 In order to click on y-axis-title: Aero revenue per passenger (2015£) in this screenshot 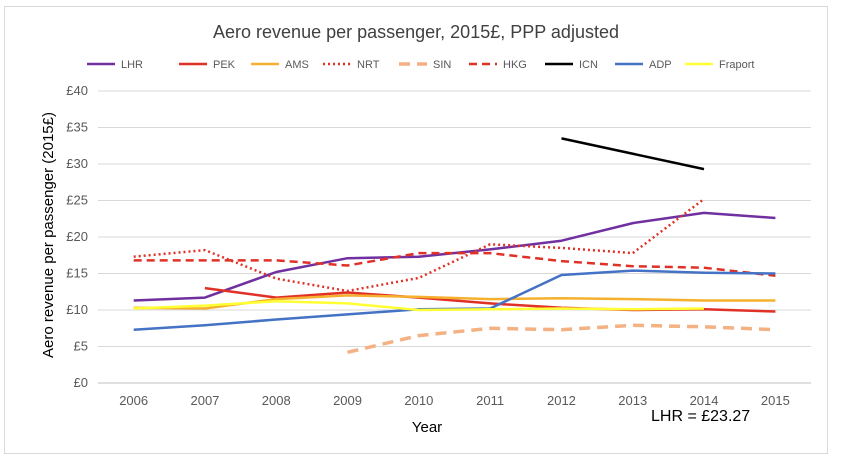, I will do `click(48, 235)`.